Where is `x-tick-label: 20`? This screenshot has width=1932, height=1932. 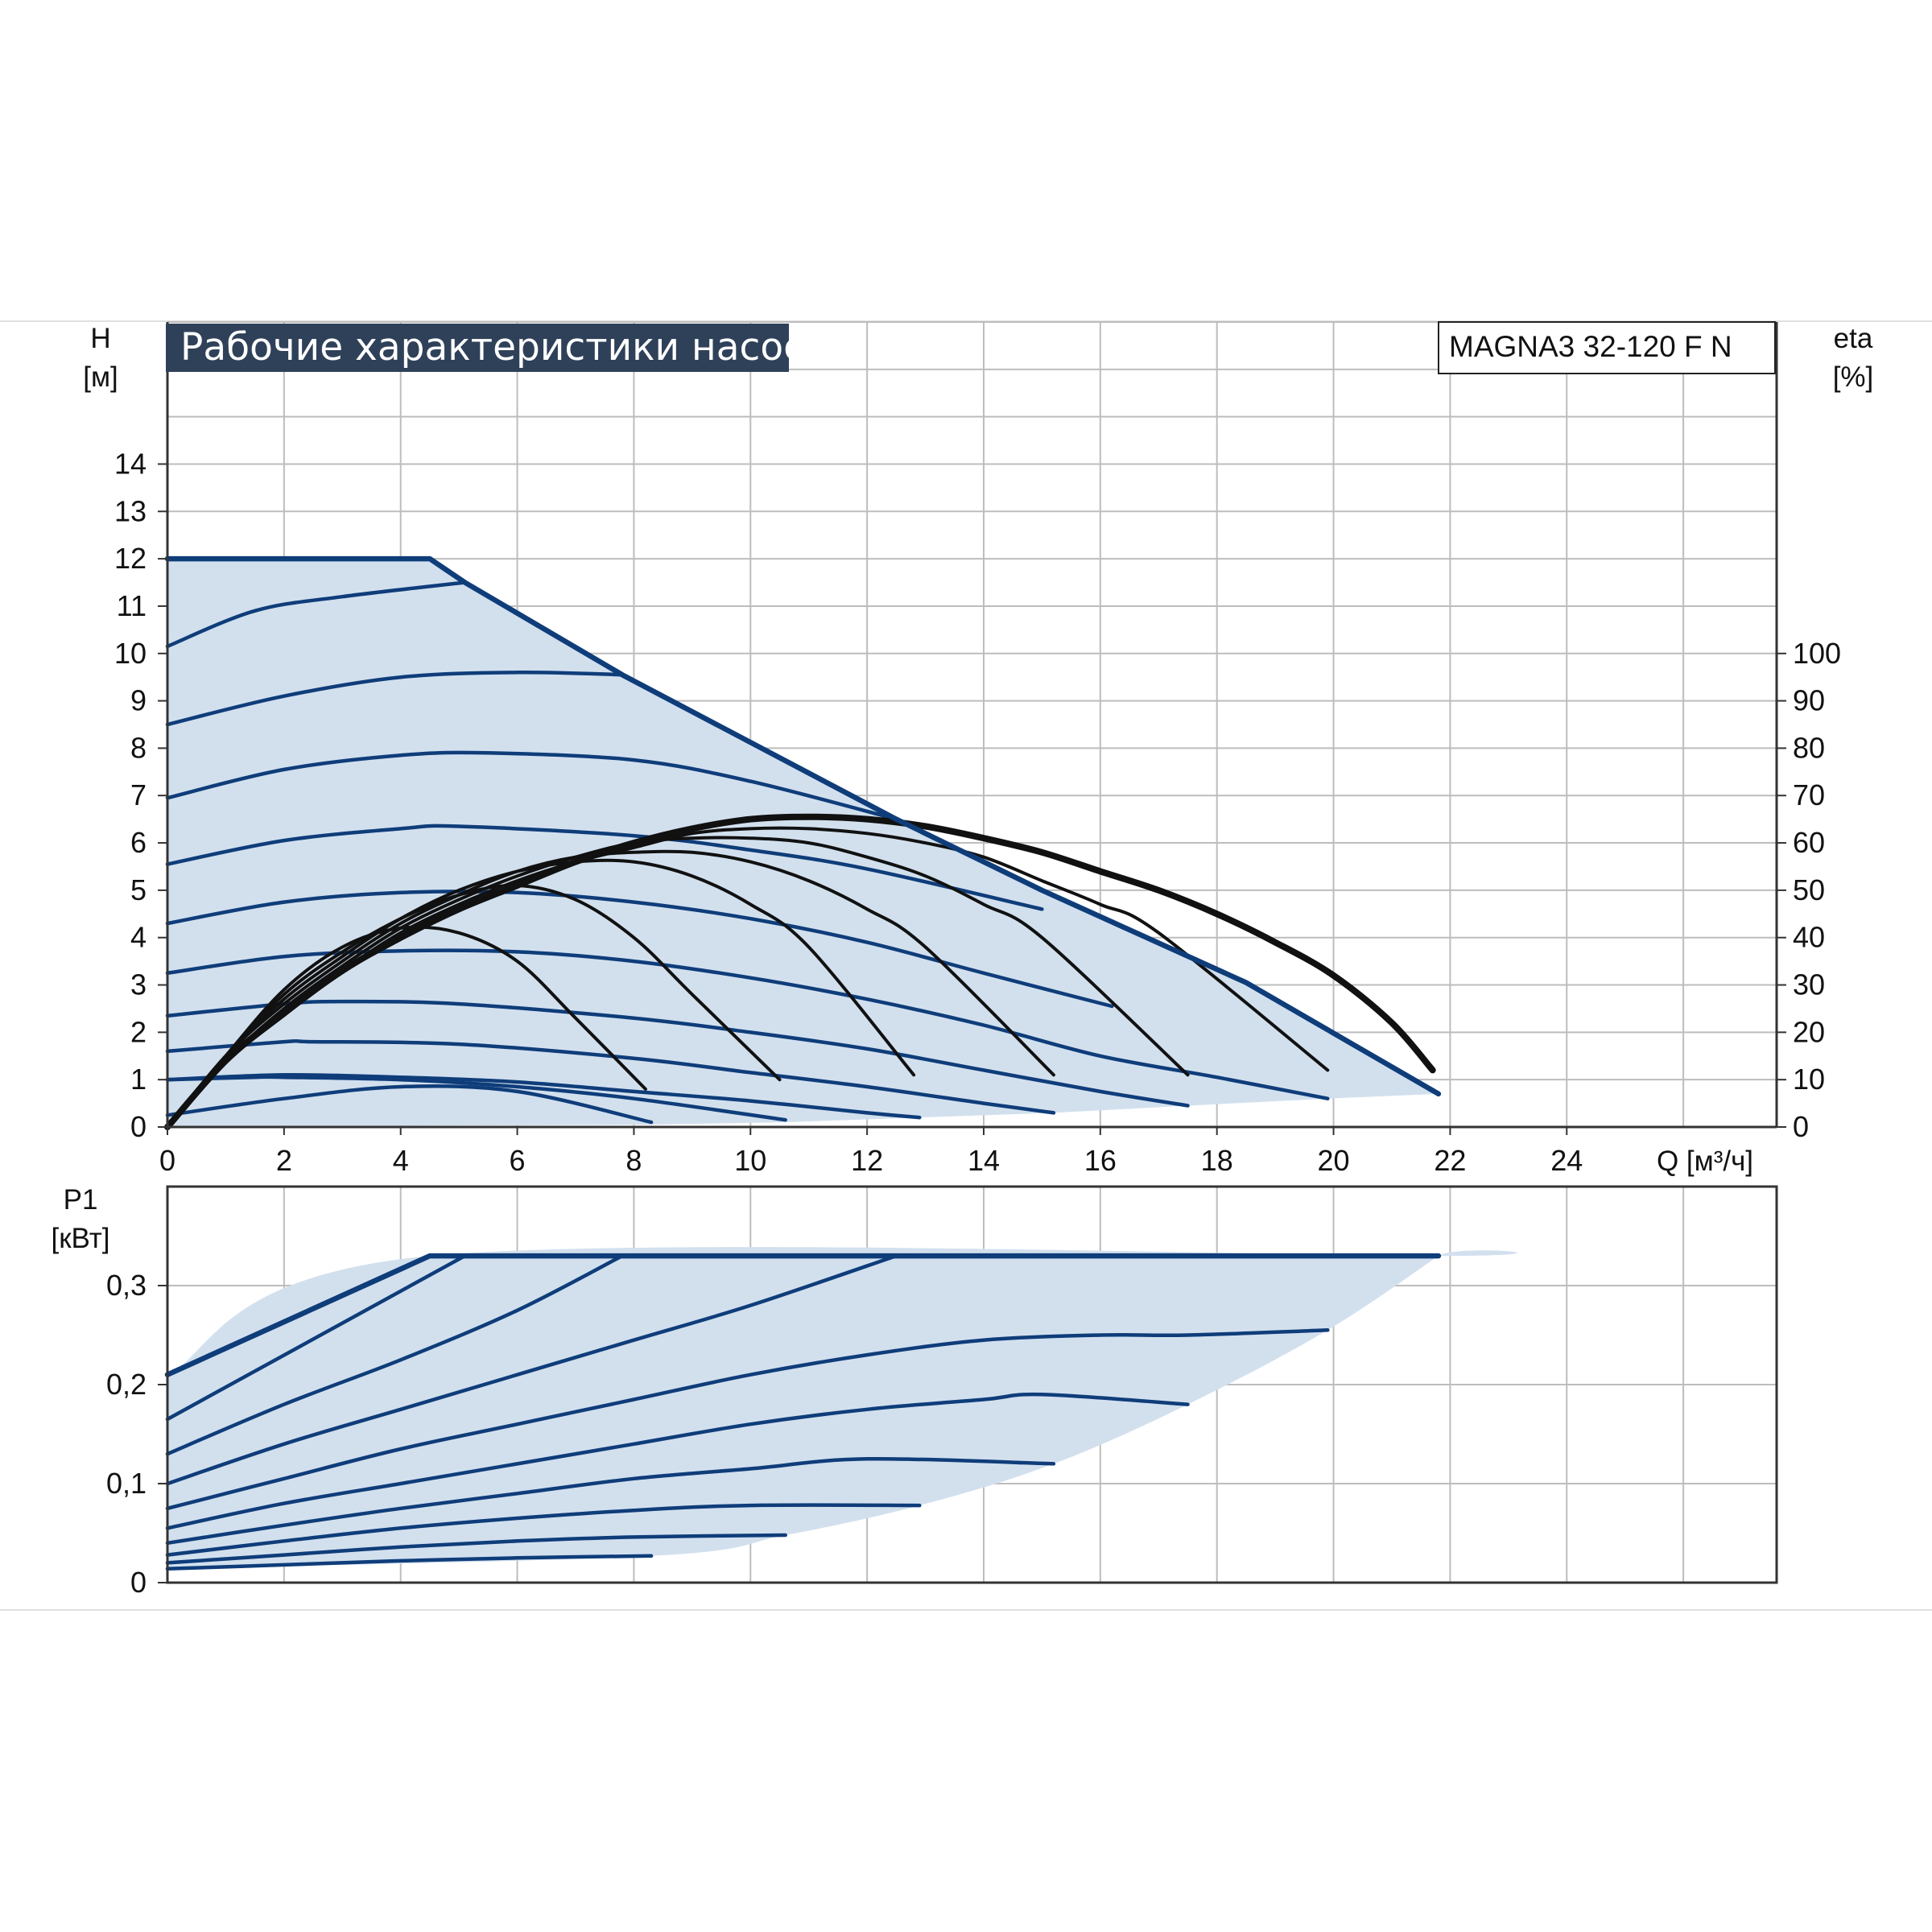 x-tick-label: 20 is located at coordinates (1334, 1160).